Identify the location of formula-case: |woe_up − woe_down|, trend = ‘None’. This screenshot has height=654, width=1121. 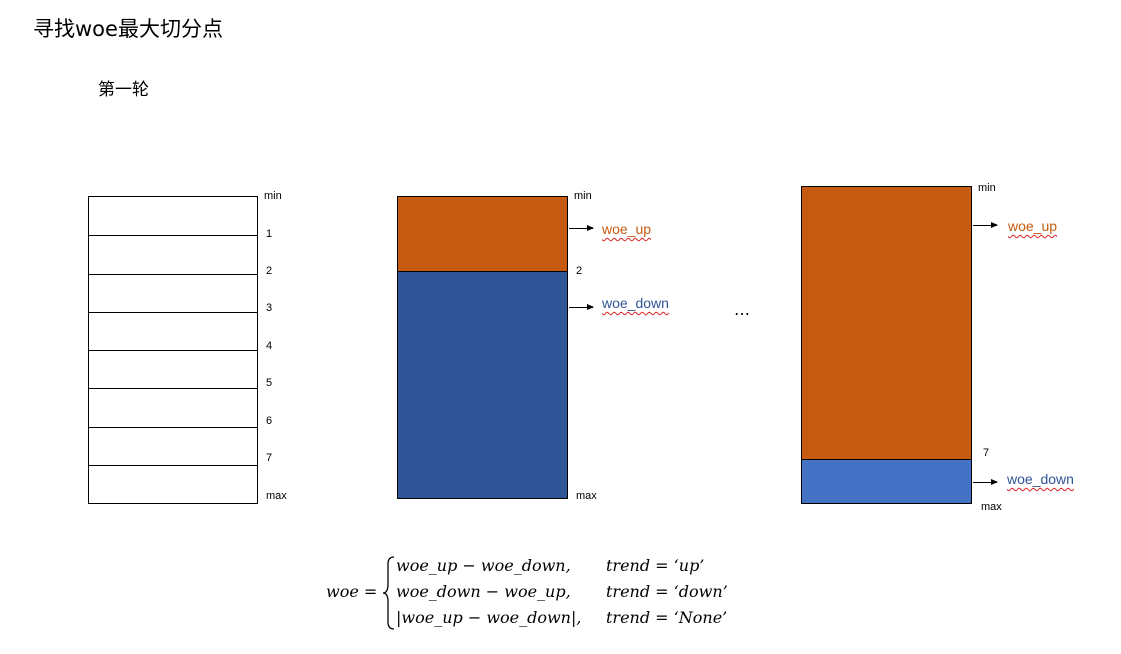
(561, 618).